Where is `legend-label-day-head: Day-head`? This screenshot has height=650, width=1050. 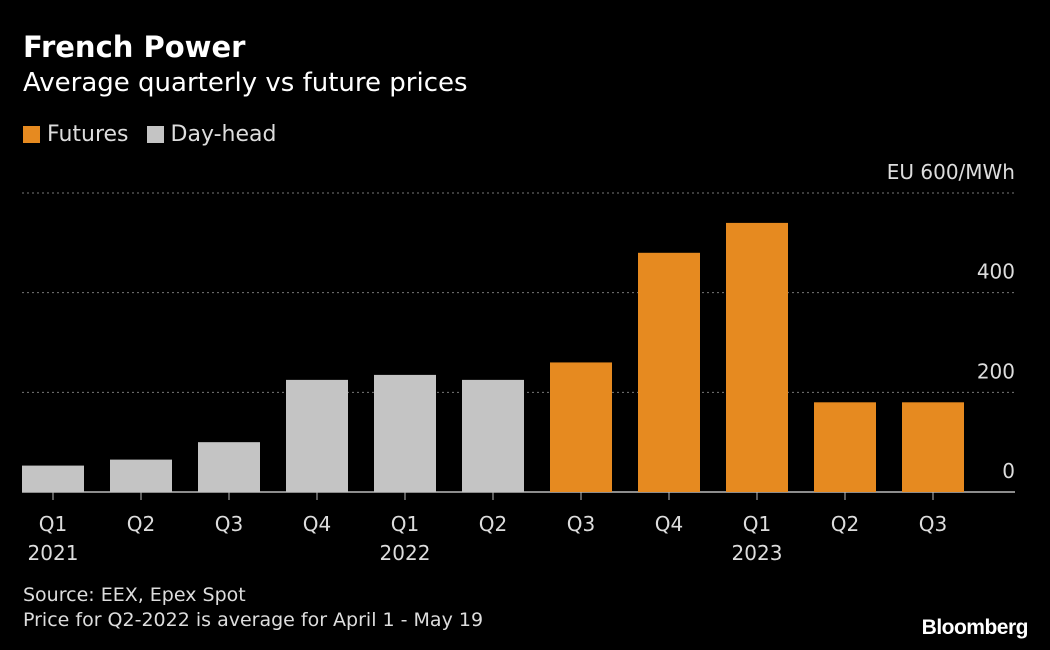 legend-label-day-head: Day-head is located at coordinates (223, 134).